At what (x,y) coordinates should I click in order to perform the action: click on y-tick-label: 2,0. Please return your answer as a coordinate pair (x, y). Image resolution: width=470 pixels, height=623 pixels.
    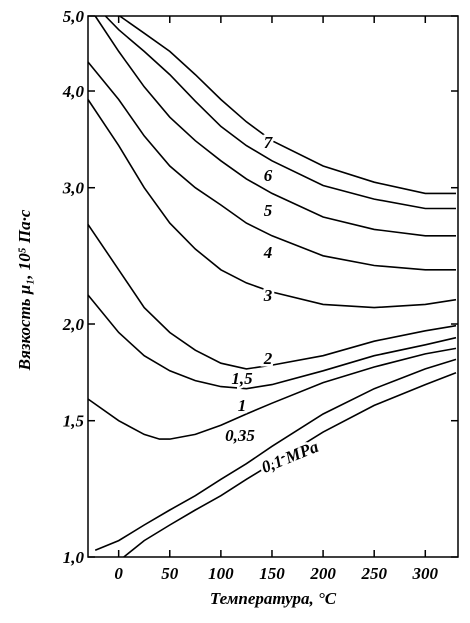
    Looking at the image, I should click on (73, 324).